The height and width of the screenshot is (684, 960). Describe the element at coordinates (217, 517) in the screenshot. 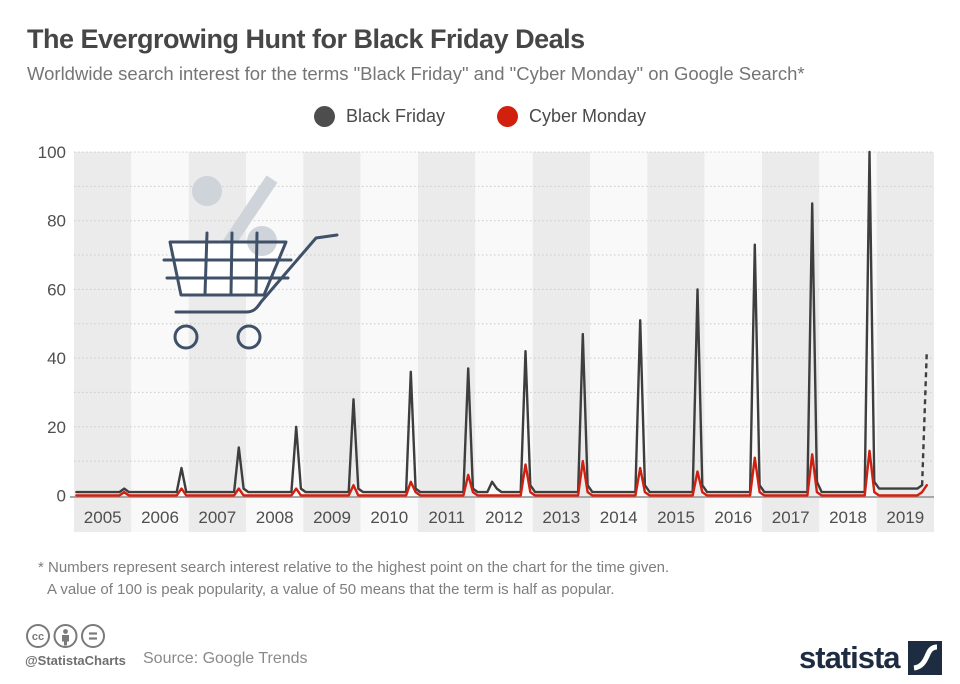

I see `x-axis-label: 2007` at that location.